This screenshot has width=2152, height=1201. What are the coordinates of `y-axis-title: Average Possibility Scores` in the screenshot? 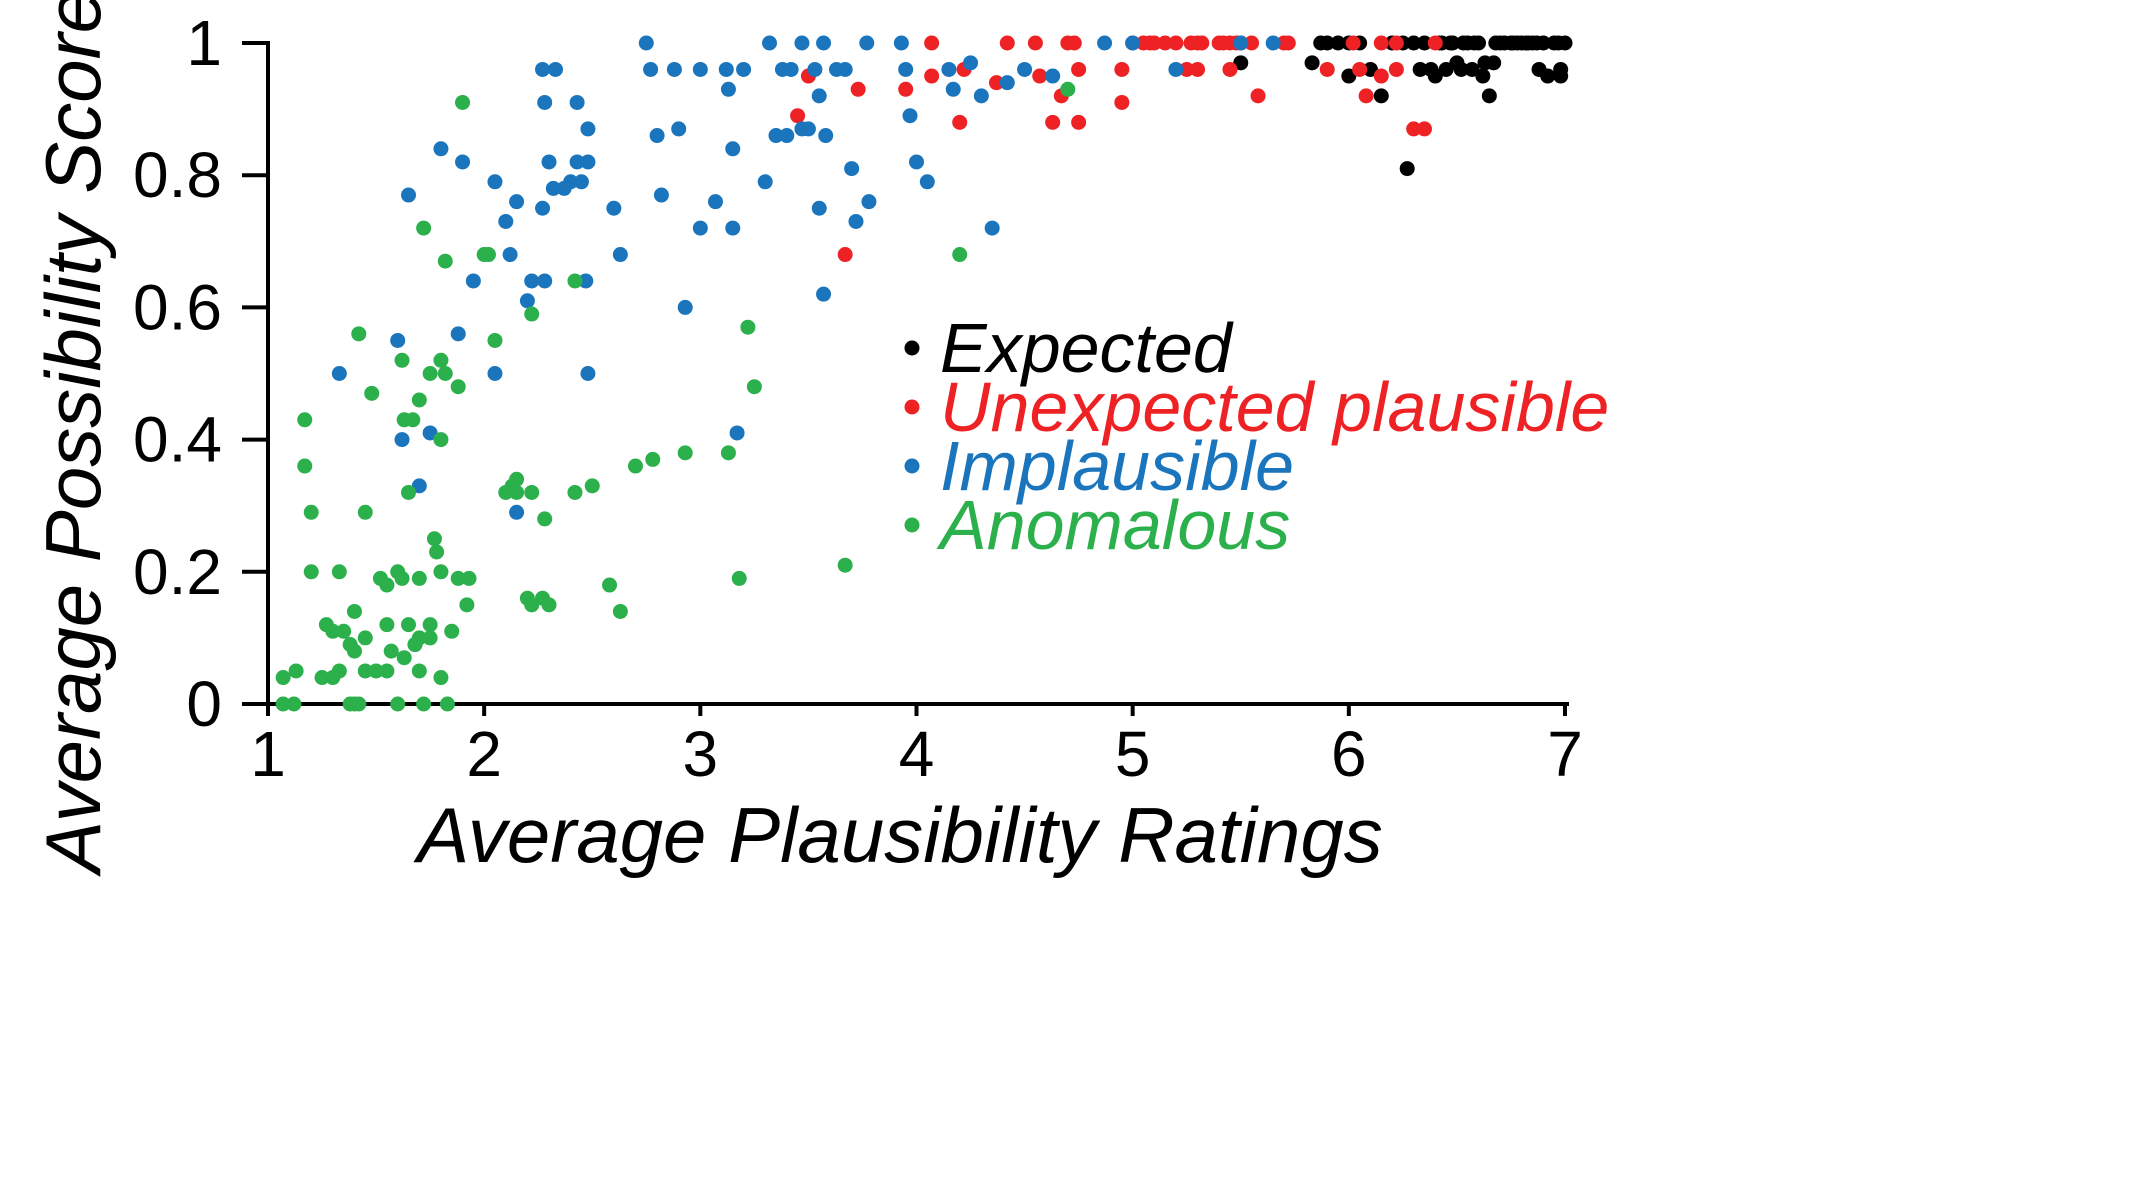 It's located at (73, 438).